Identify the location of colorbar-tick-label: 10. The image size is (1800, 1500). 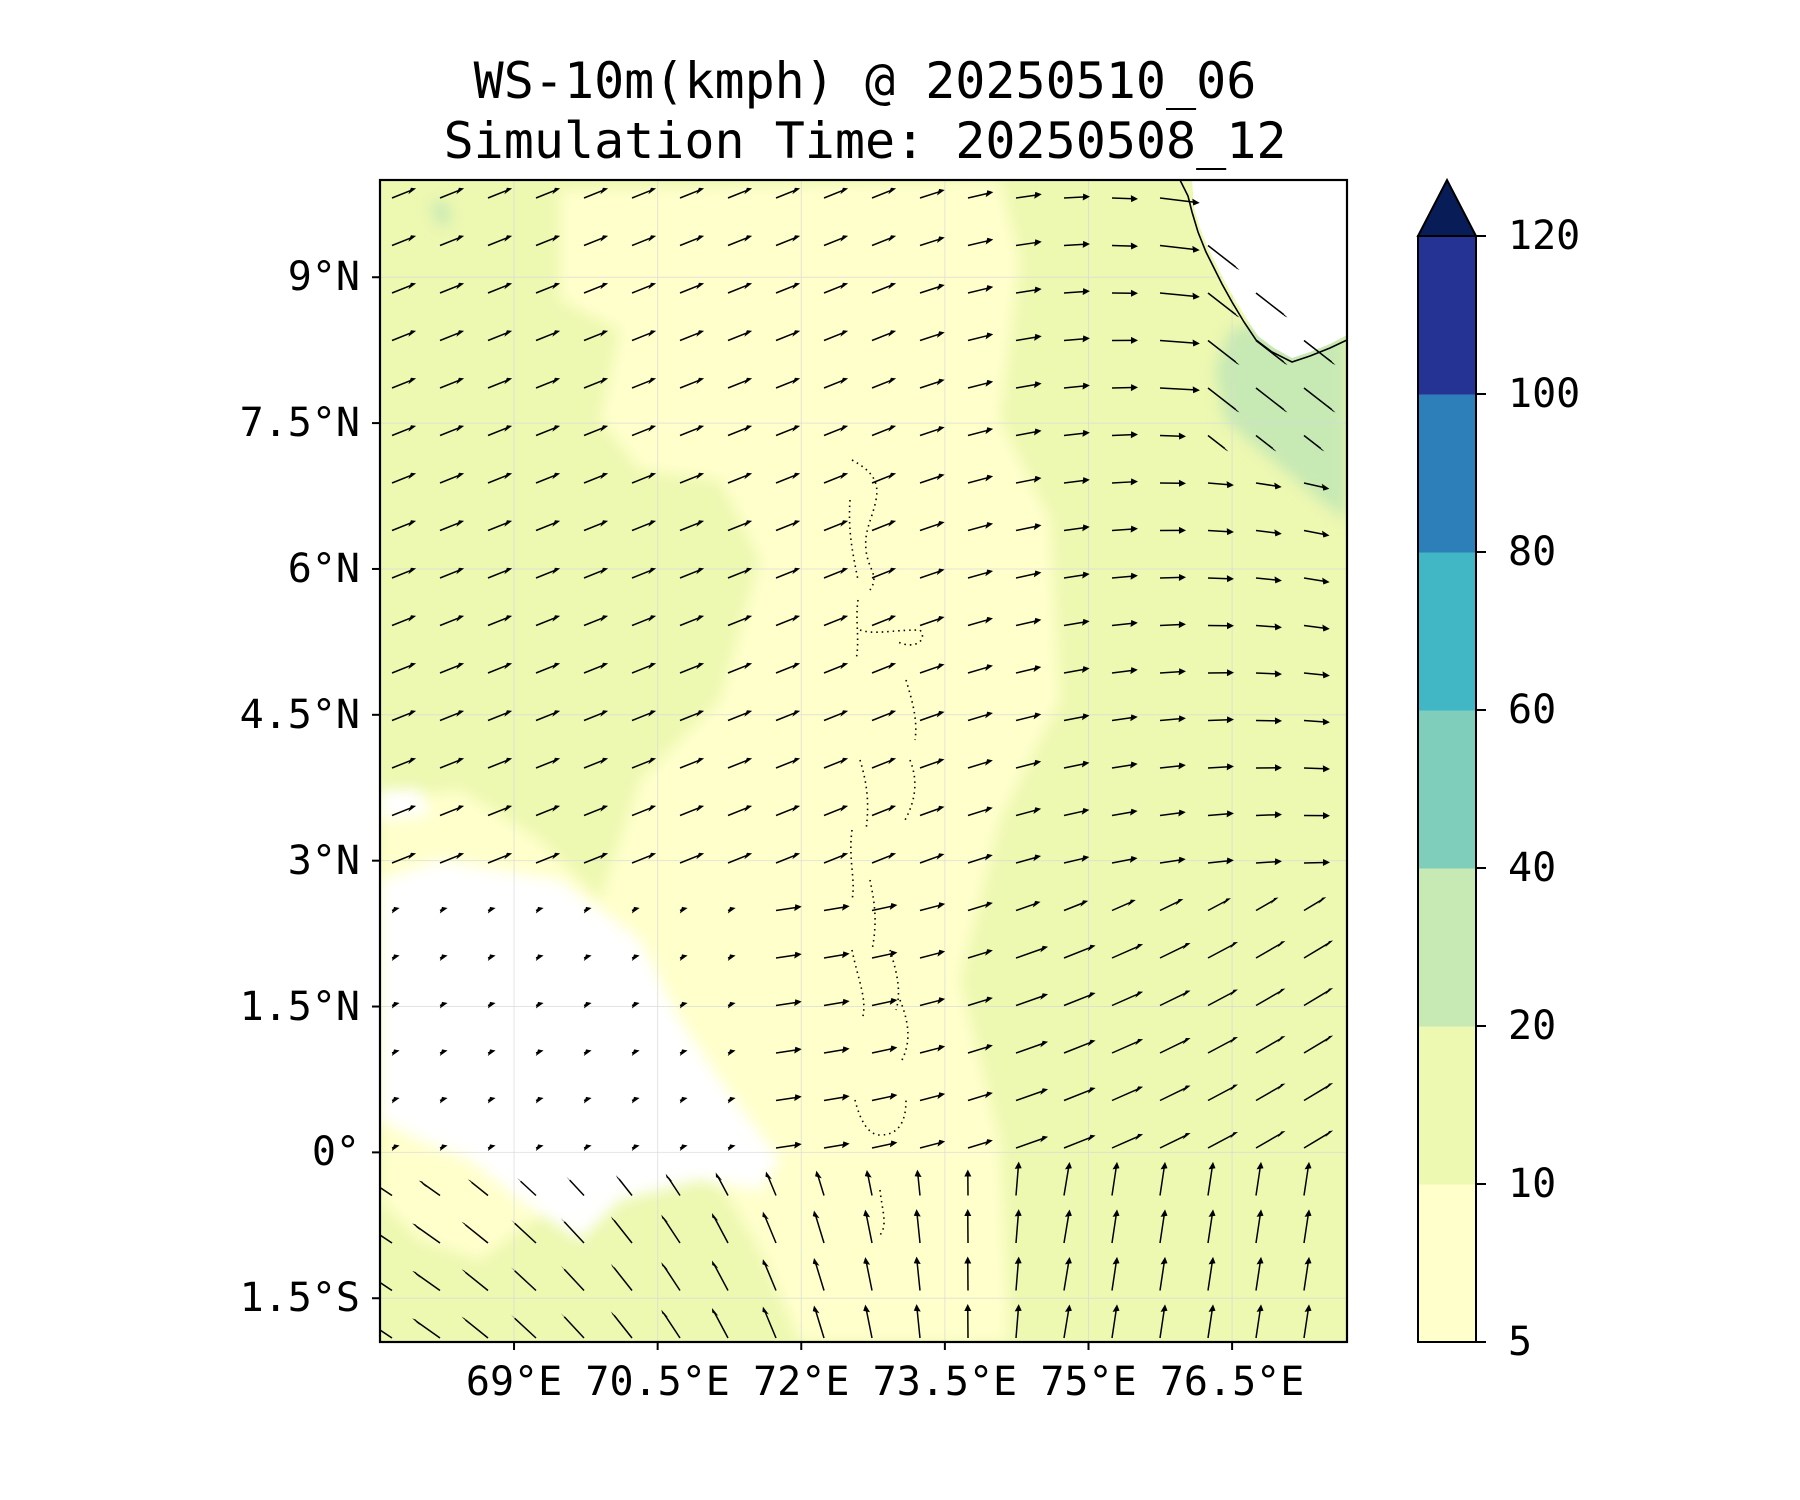
(1532, 1184).